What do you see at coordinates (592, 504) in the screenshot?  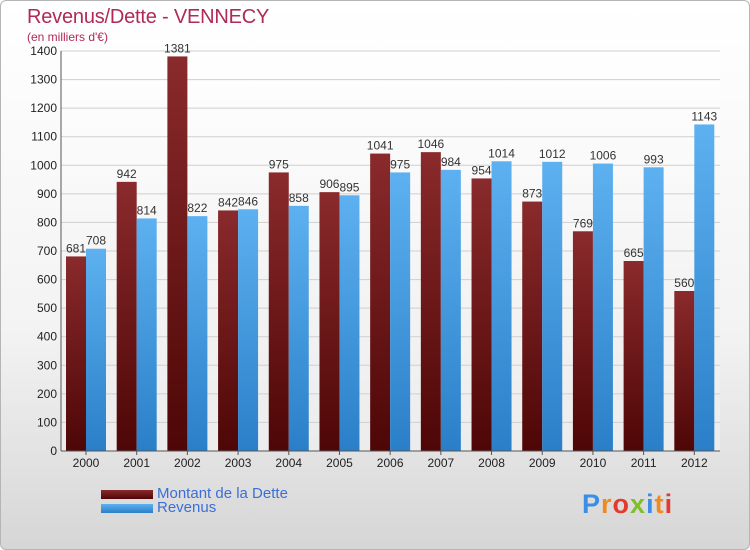 I see `logo-letter: P` at bounding box center [592, 504].